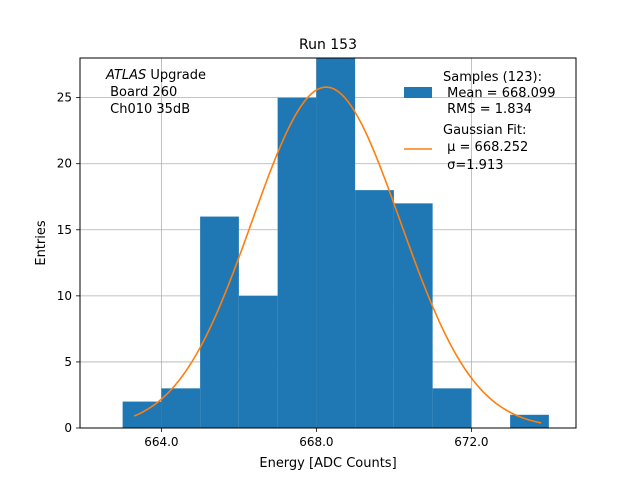 Image resolution: width=640 pixels, height=480 pixels. I want to click on legend-samples-rms: RMS = 1.834, so click(487, 109).